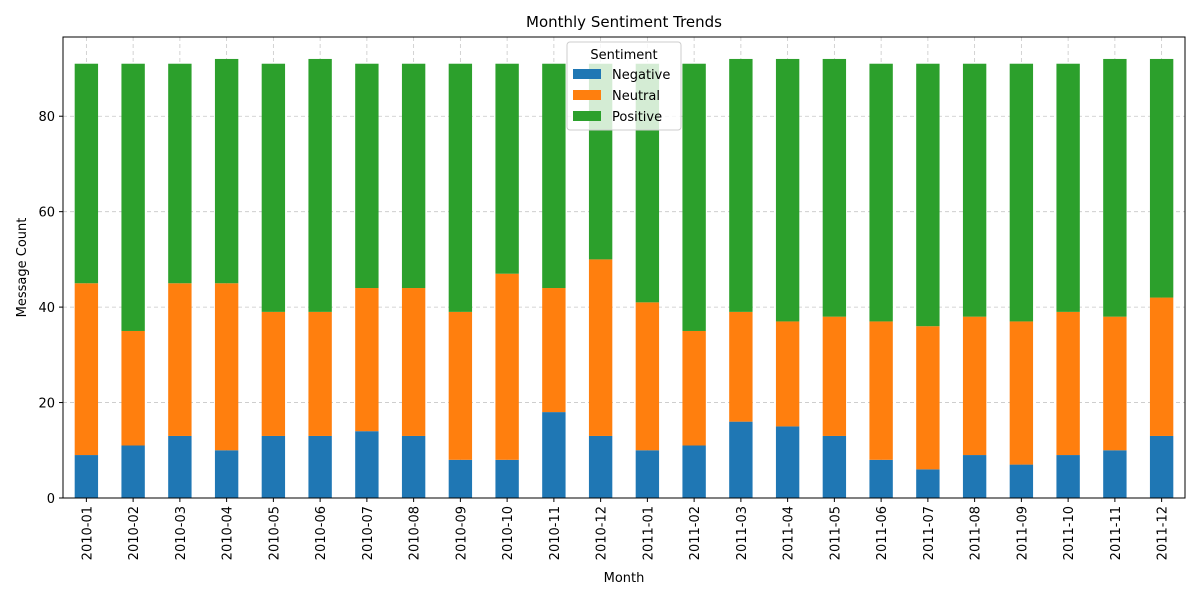 The width and height of the screenshot is (1200, 604). What do you see at coordinates (134, 533) in the screenshot?
I see `x-tick-label: 2010-02` at bounding box center [134, 533].